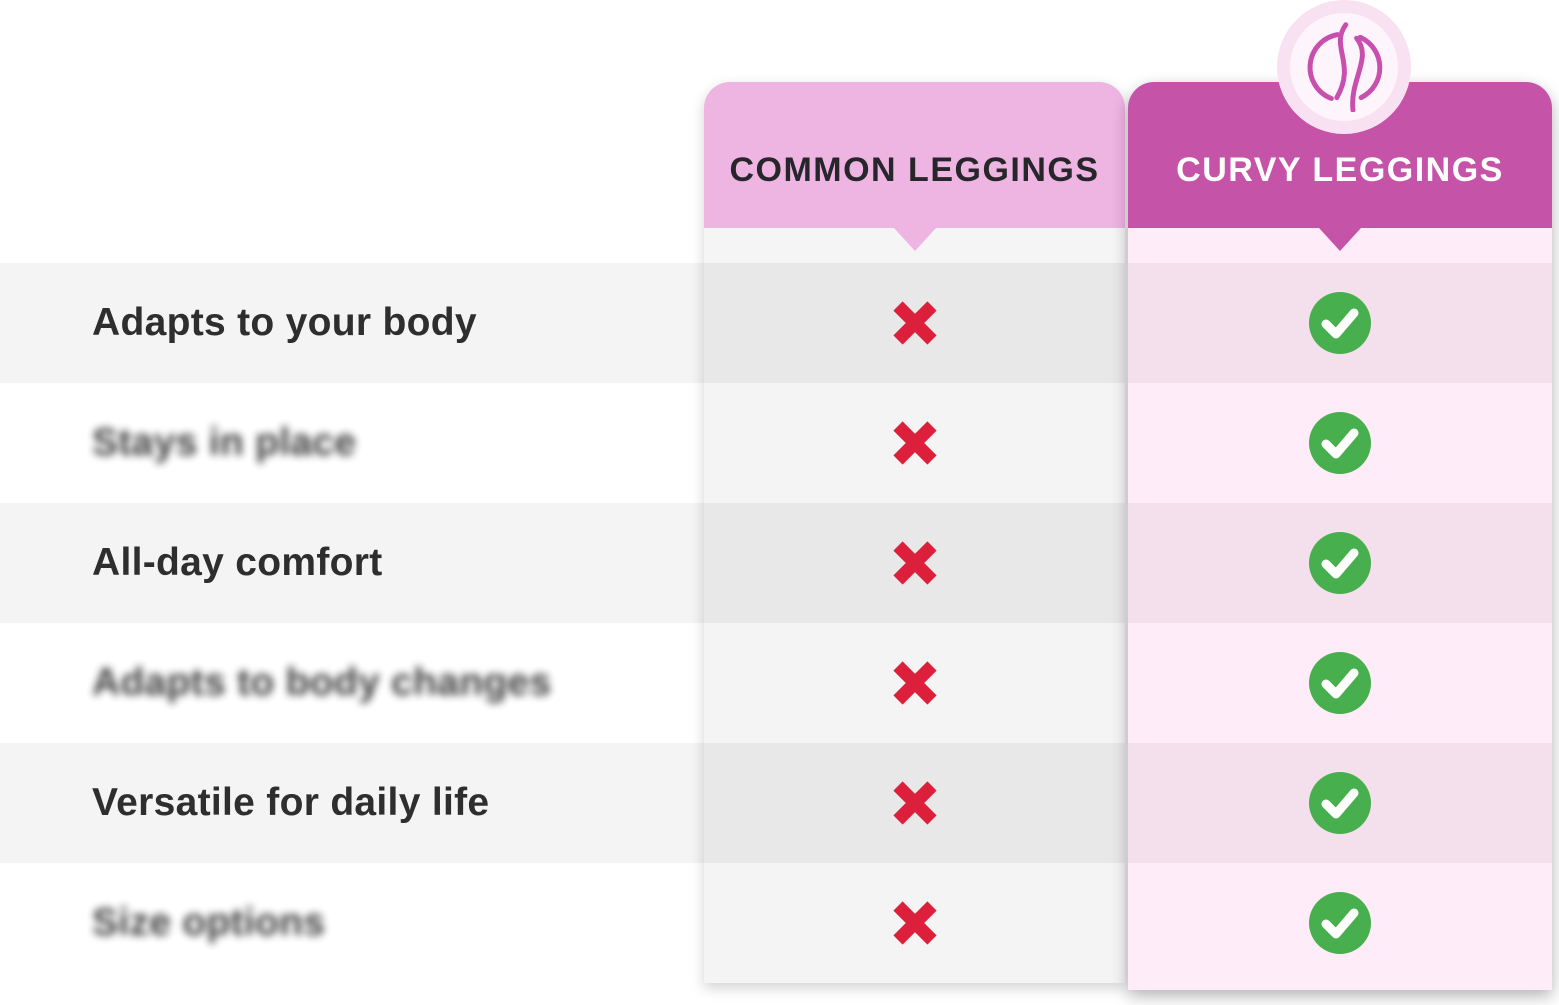  I want to click on feature-row: Stays in place, so click(355, 443).